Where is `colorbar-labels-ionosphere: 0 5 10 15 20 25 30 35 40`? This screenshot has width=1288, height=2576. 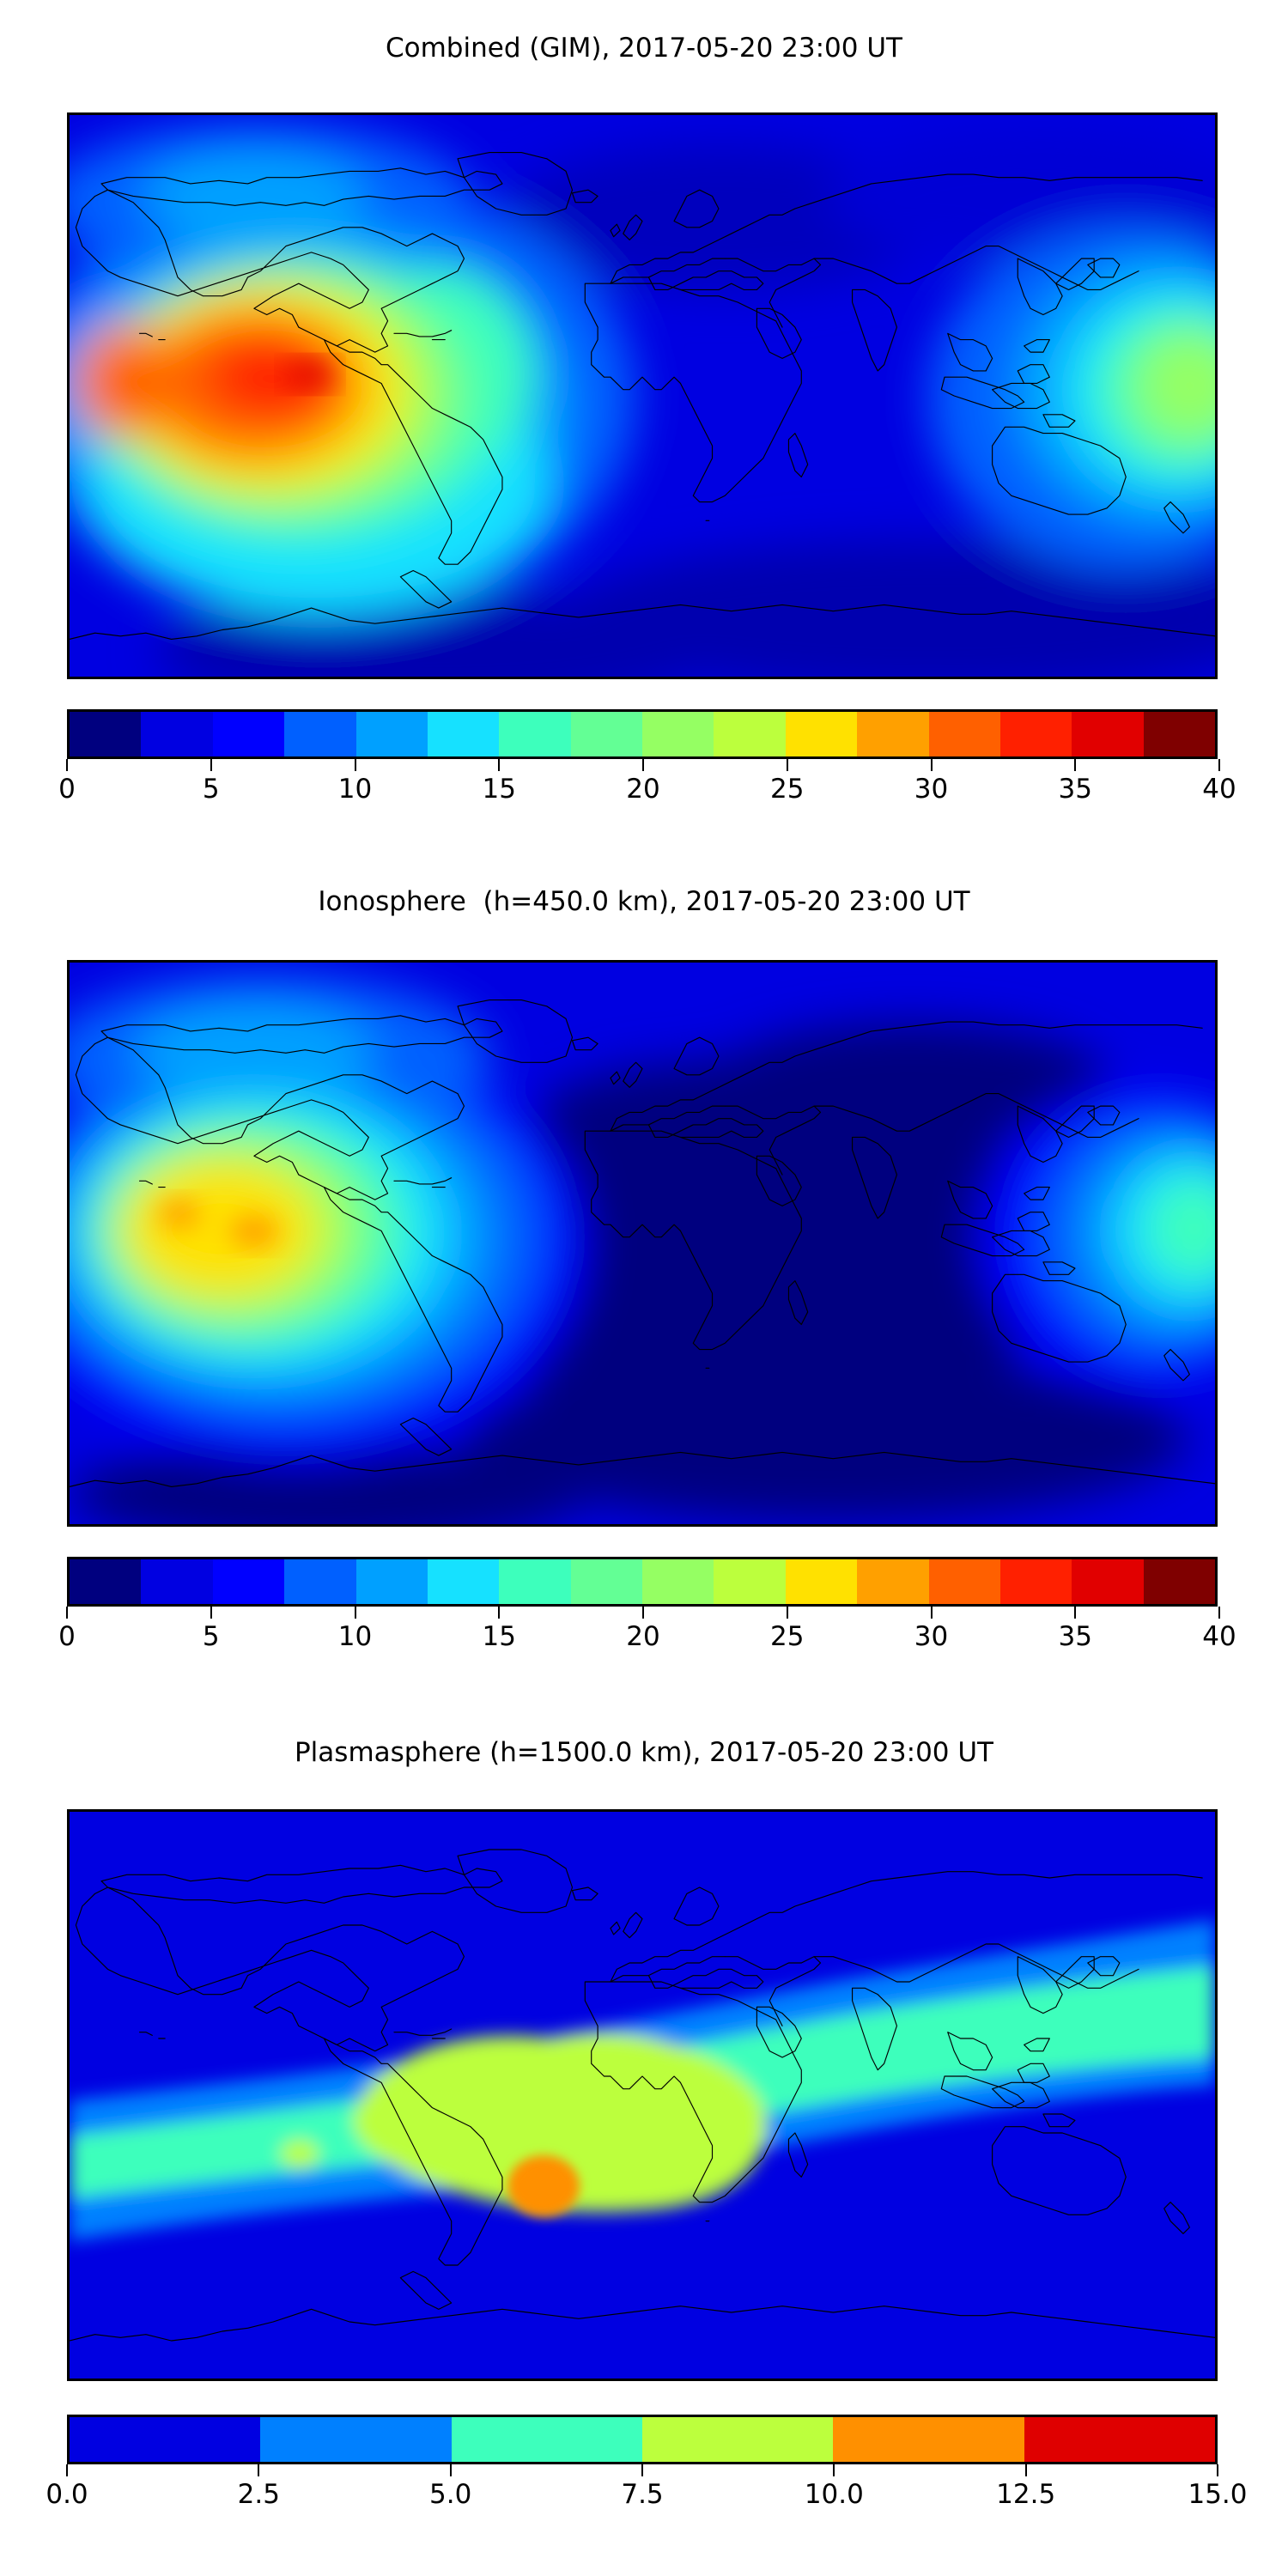
colorbar-labels-ionosphere: 0 5 10 15 20 25 30 35 40 is located at coordinates (647, 1638).